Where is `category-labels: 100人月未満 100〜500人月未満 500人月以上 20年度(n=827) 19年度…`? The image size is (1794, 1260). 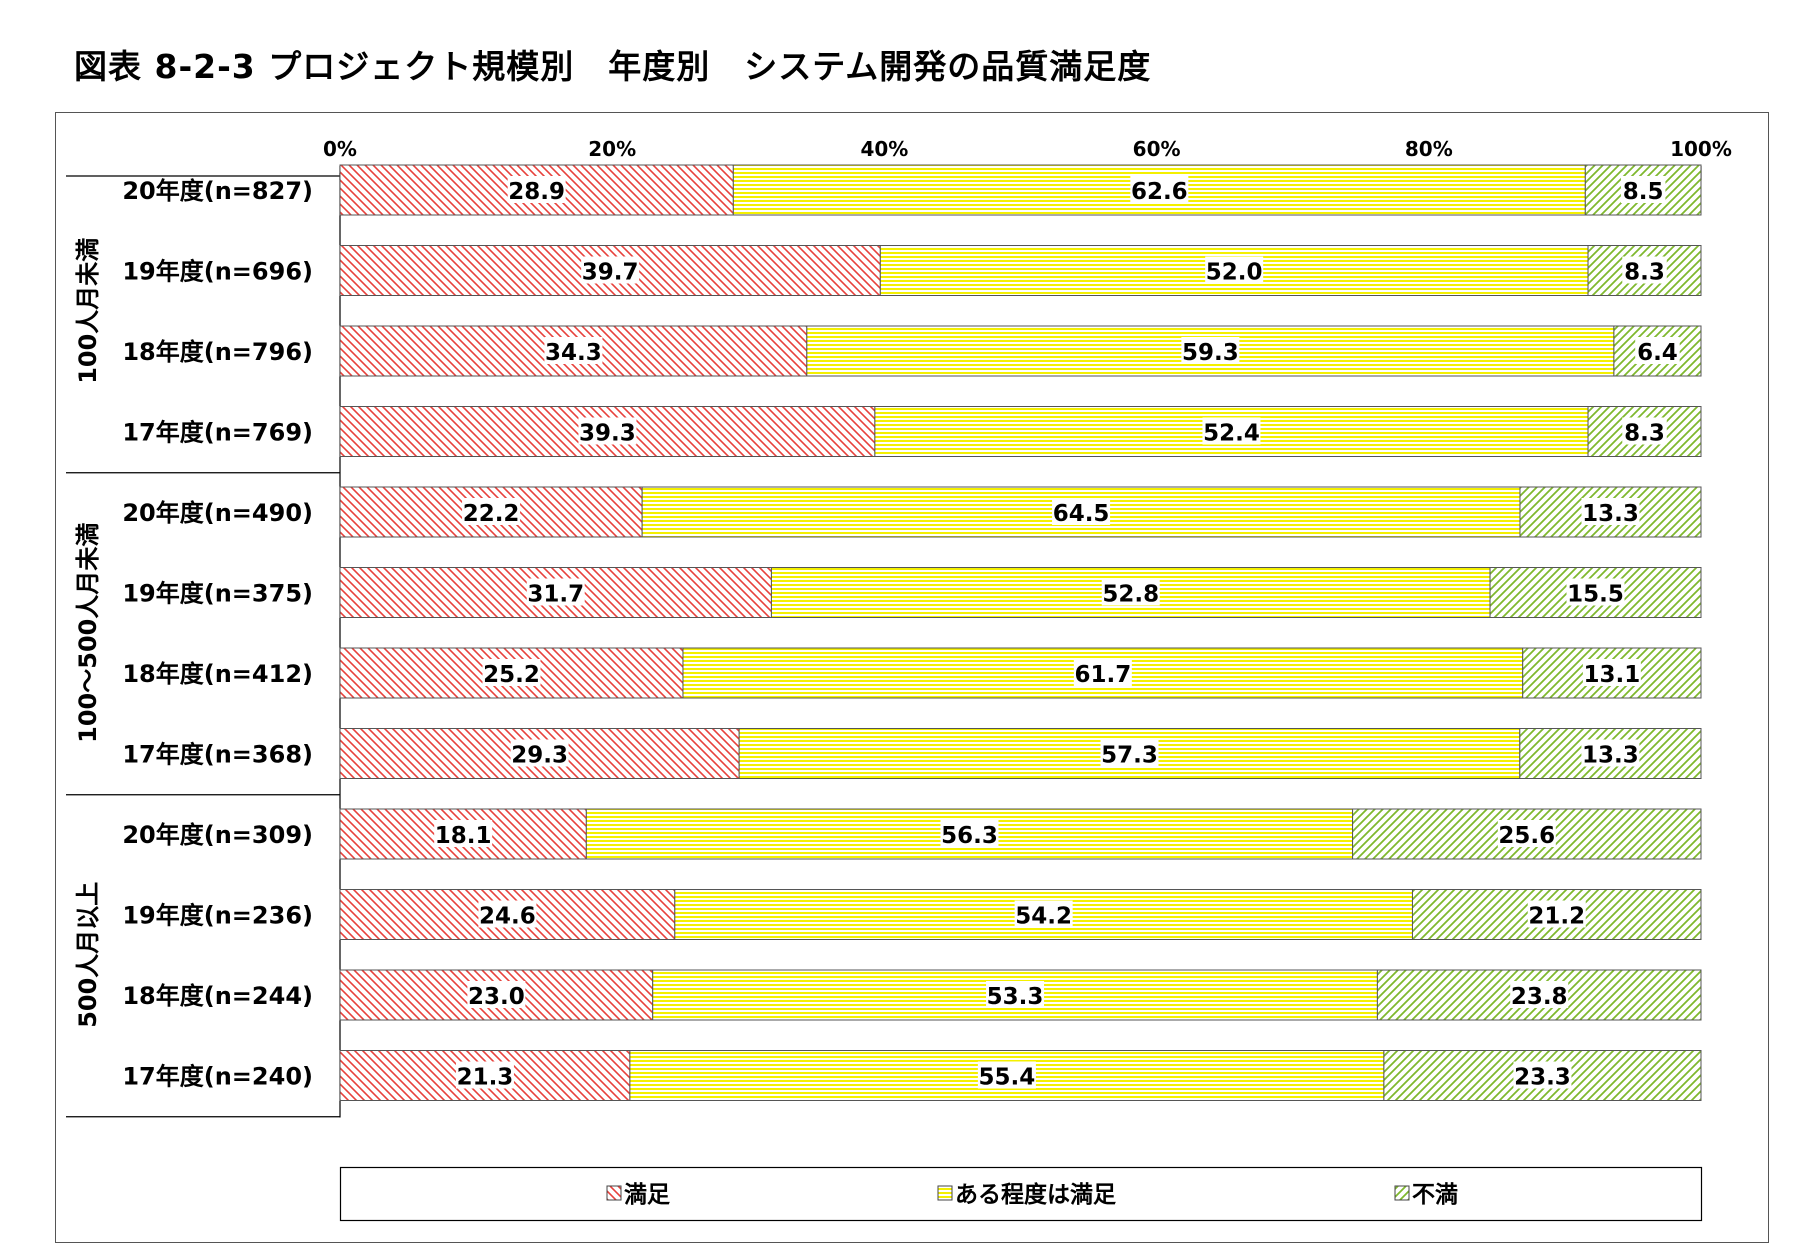
category-labels: 100人月未満 100〜500人月未満 500人月以上 20年度(n=827) 19年度… is located at coordinates (193, 634).